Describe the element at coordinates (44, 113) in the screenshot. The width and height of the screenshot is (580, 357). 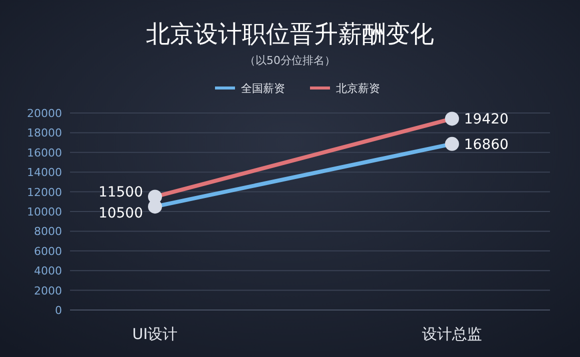
I see `y-tick-label: 20000` at that location.